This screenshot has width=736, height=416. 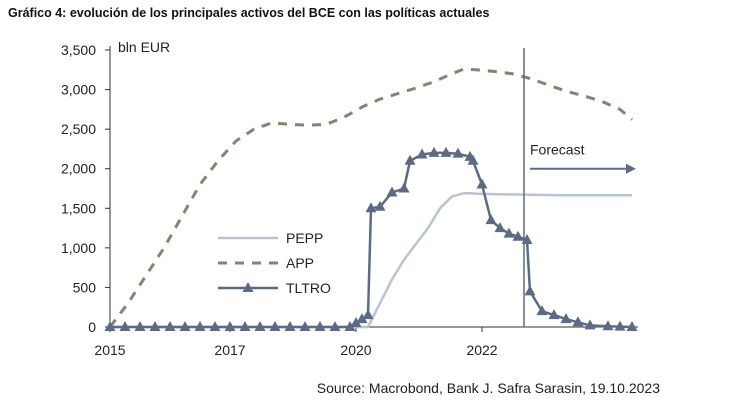 What do you see at coordinates (78, 50) in the screenshot?
I see `y-tick-label: 3,500` at bounding box center [78, 50].